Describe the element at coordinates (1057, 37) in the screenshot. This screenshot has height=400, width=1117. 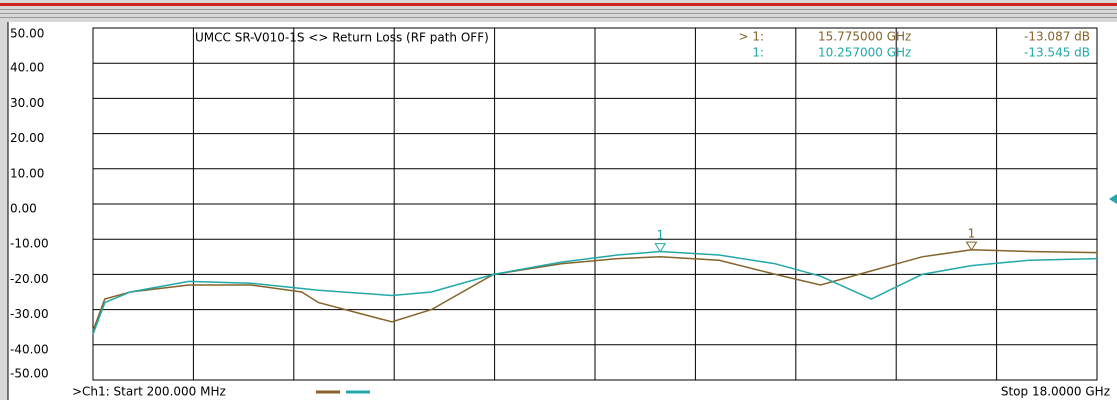
I see `marker-value: -13.087 dB` at that location.